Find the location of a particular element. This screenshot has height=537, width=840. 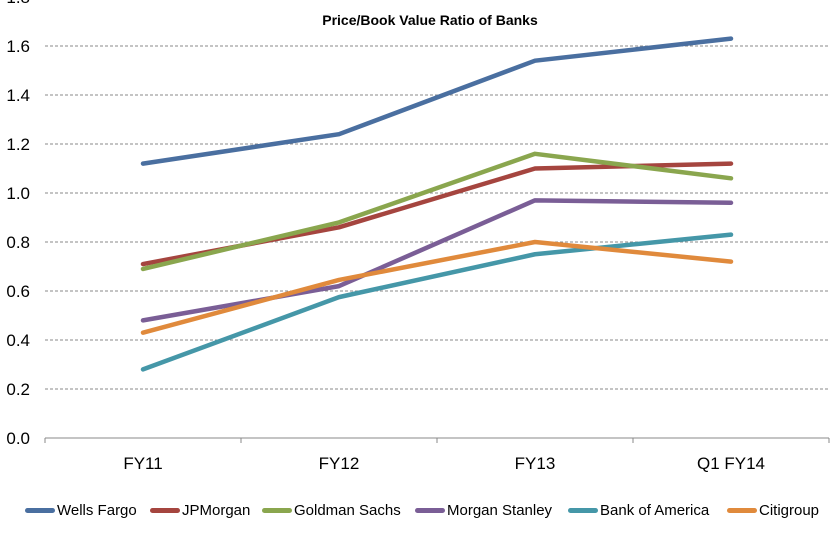

legend-item: Morgan Stanley is located at coordinates (483, 510).